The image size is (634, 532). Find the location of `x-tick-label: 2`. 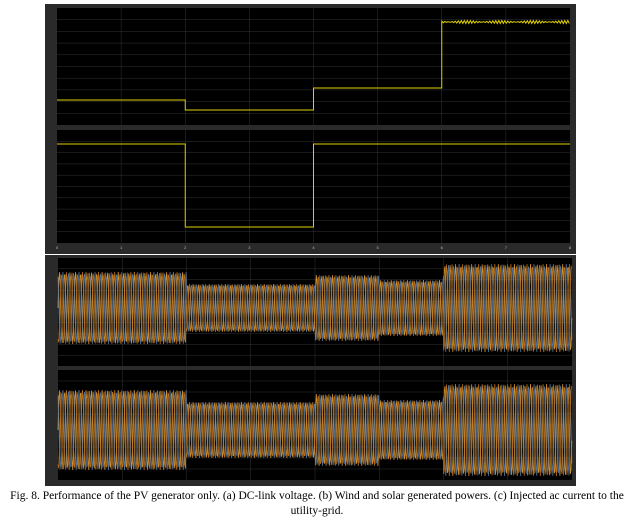

x-tick-label: 2 is located at coordinates (185, 247).